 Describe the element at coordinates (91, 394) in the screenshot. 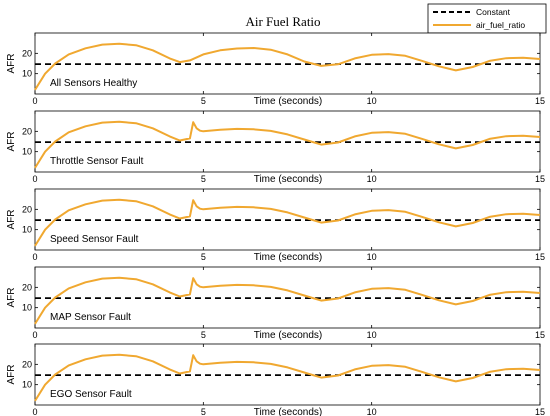

I see `panel-label: EGO Sensor Fault` at that location.